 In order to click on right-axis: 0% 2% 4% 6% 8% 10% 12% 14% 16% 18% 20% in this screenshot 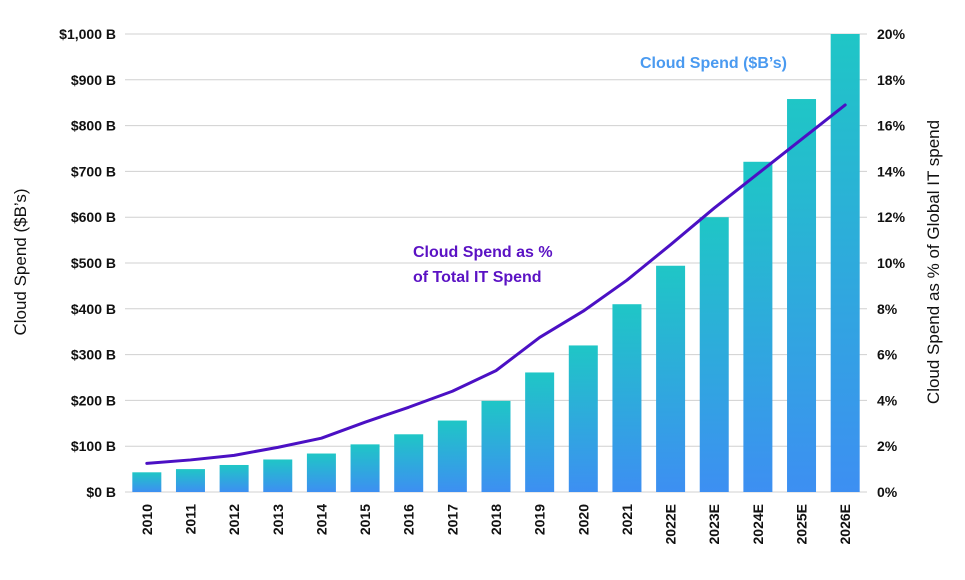, I will do `click(891, 263)`.